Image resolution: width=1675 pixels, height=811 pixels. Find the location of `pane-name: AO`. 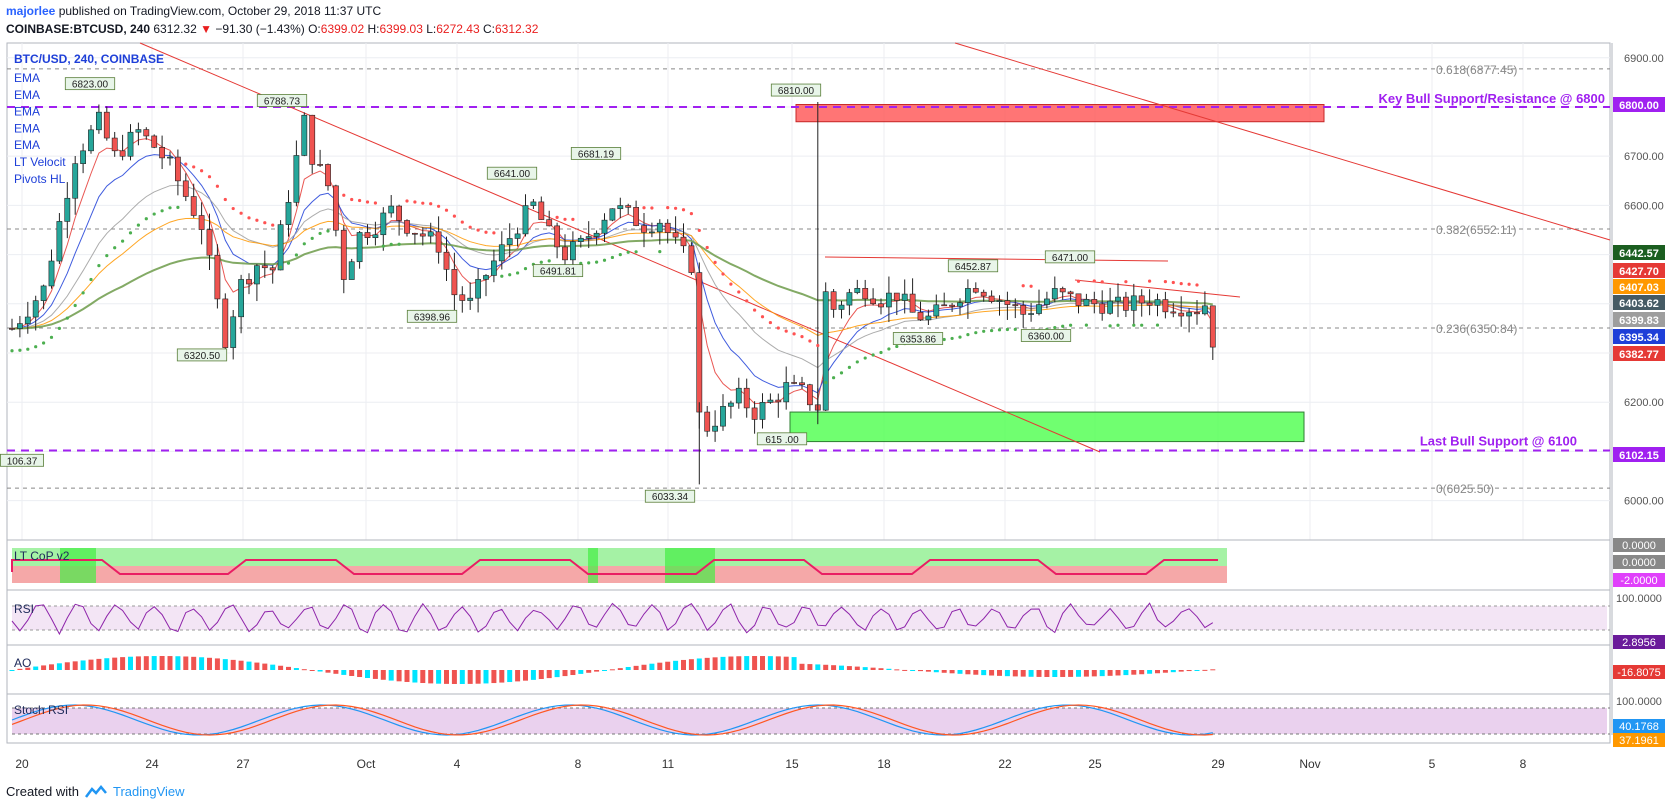

pane-name: AO is located at coordinates (22, 663).